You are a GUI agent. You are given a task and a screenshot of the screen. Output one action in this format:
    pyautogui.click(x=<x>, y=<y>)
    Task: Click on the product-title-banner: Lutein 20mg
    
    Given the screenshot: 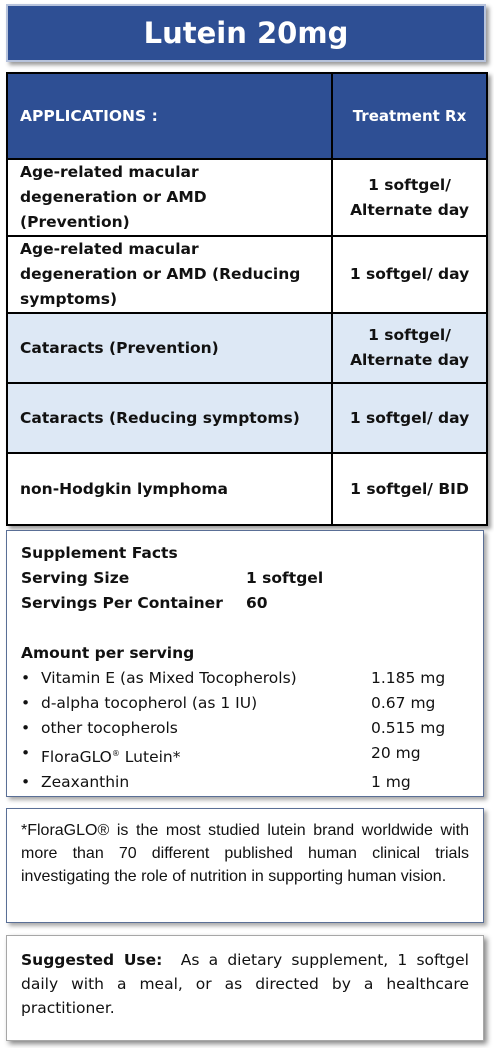 What is the action you would take?
    pyautogui.click(x=246, y=33)
    